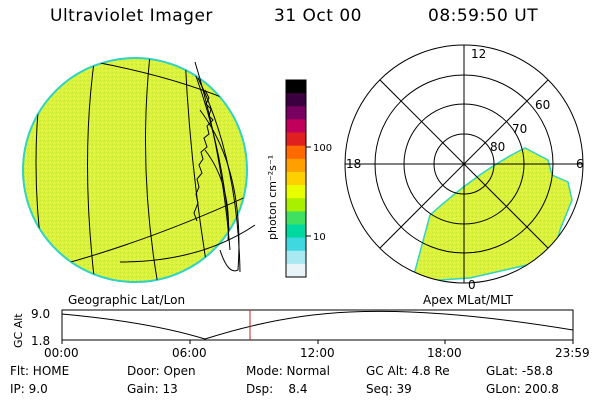 This screenshot has height=400, width=600. Describe the element at coordinates (203, 155) in the screenshot. I see `coastline` at that location.